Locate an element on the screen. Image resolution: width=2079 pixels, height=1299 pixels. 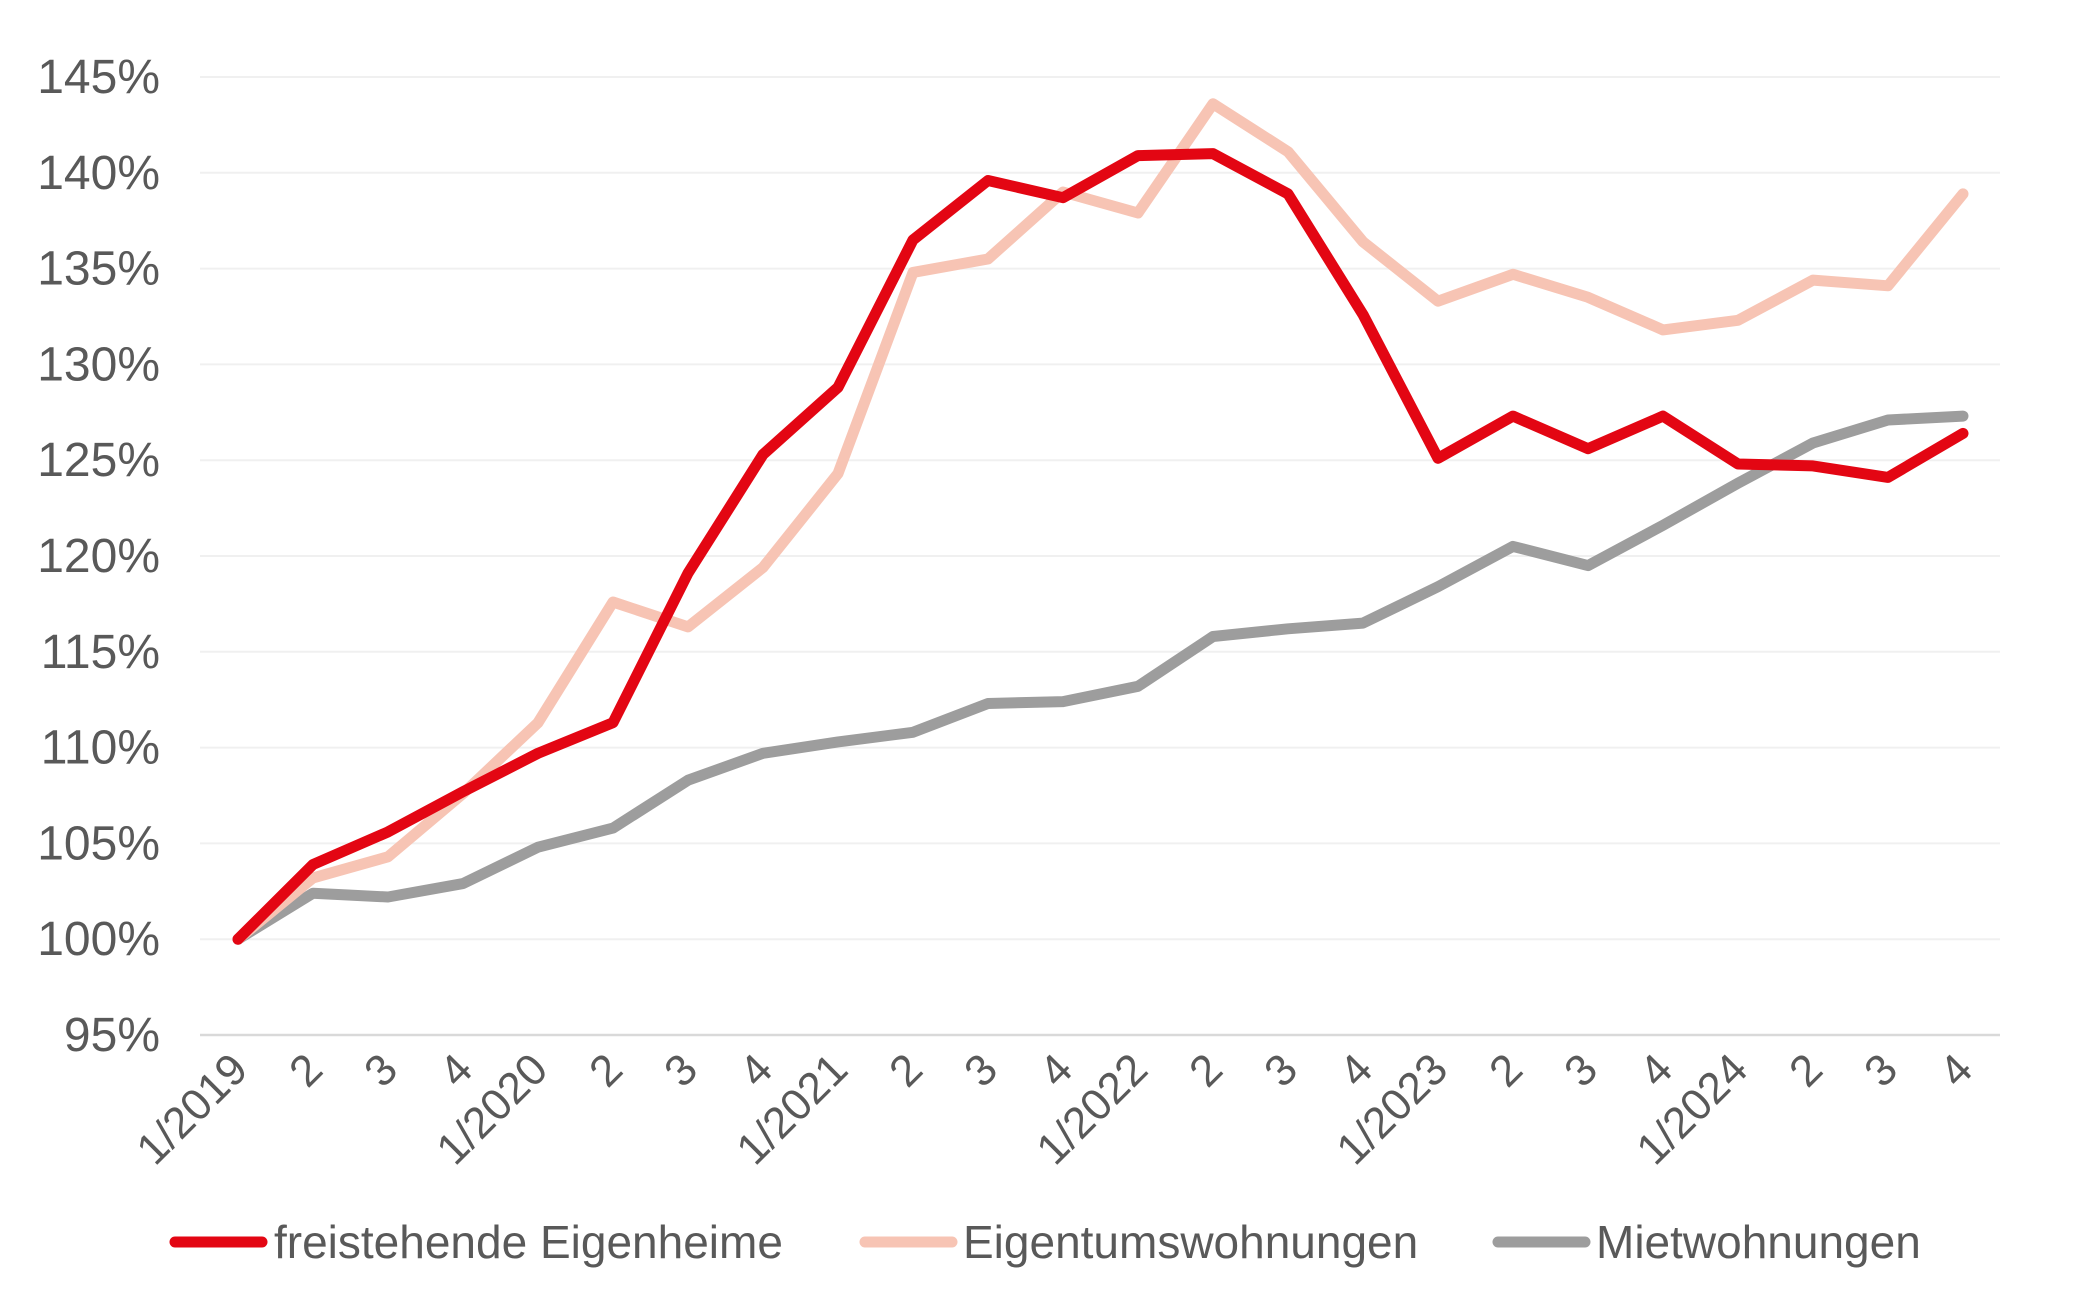
y-tick-label: 100% is located at coordinates (98, 939).